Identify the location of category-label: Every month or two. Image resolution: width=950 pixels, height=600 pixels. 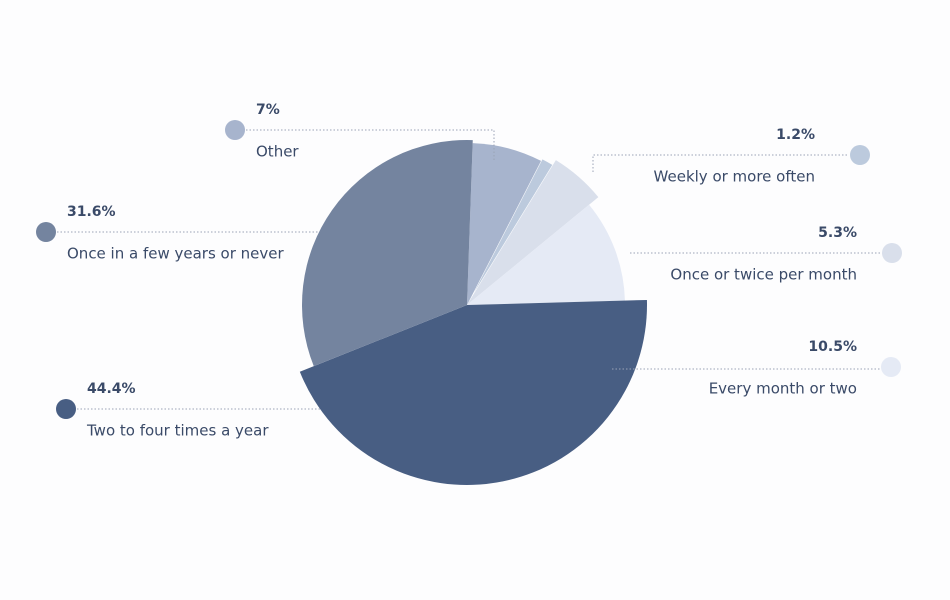
(783, 389).